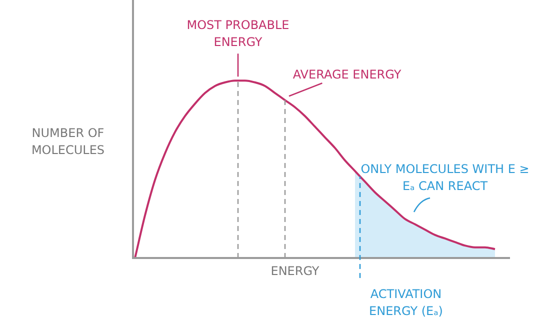  Describe the element at coordinates (347, 74) in the screenshot. I see `annotation: AVERAGE ENERGY` at that location.